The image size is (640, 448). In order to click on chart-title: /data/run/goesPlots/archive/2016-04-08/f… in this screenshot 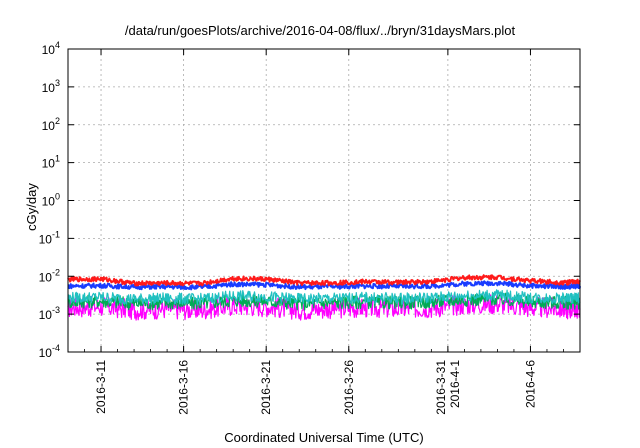, I will do `click(320, 30)`.